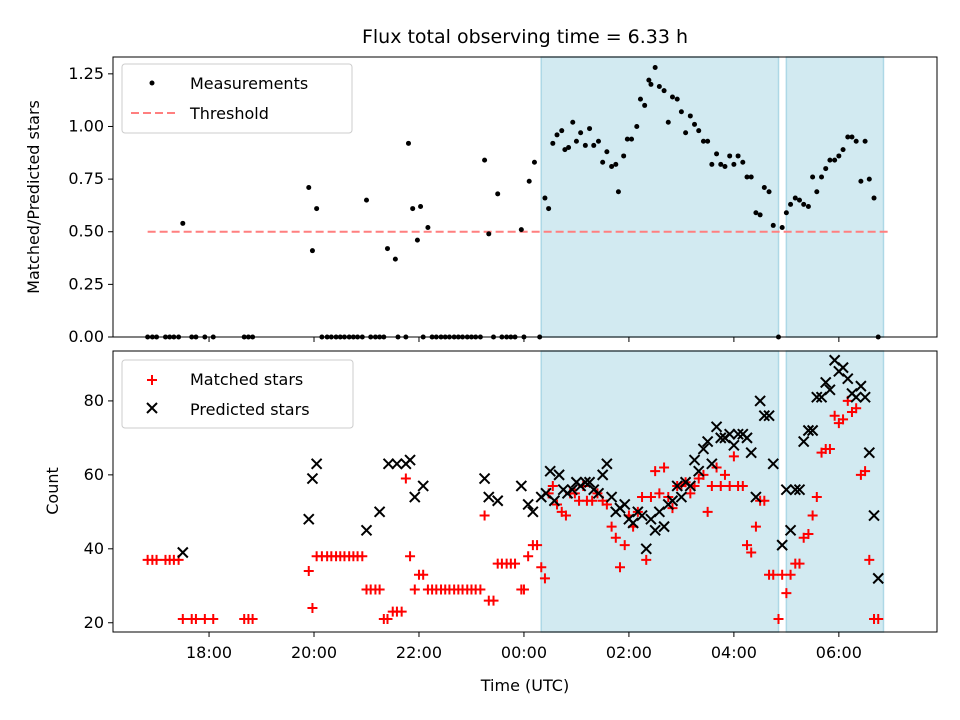 The height and width of the screenshot is (720, 960). Describe the element at coordinates (249, 83) in the screenshot. I see `legend-measurements-label: Measurements` at that location.